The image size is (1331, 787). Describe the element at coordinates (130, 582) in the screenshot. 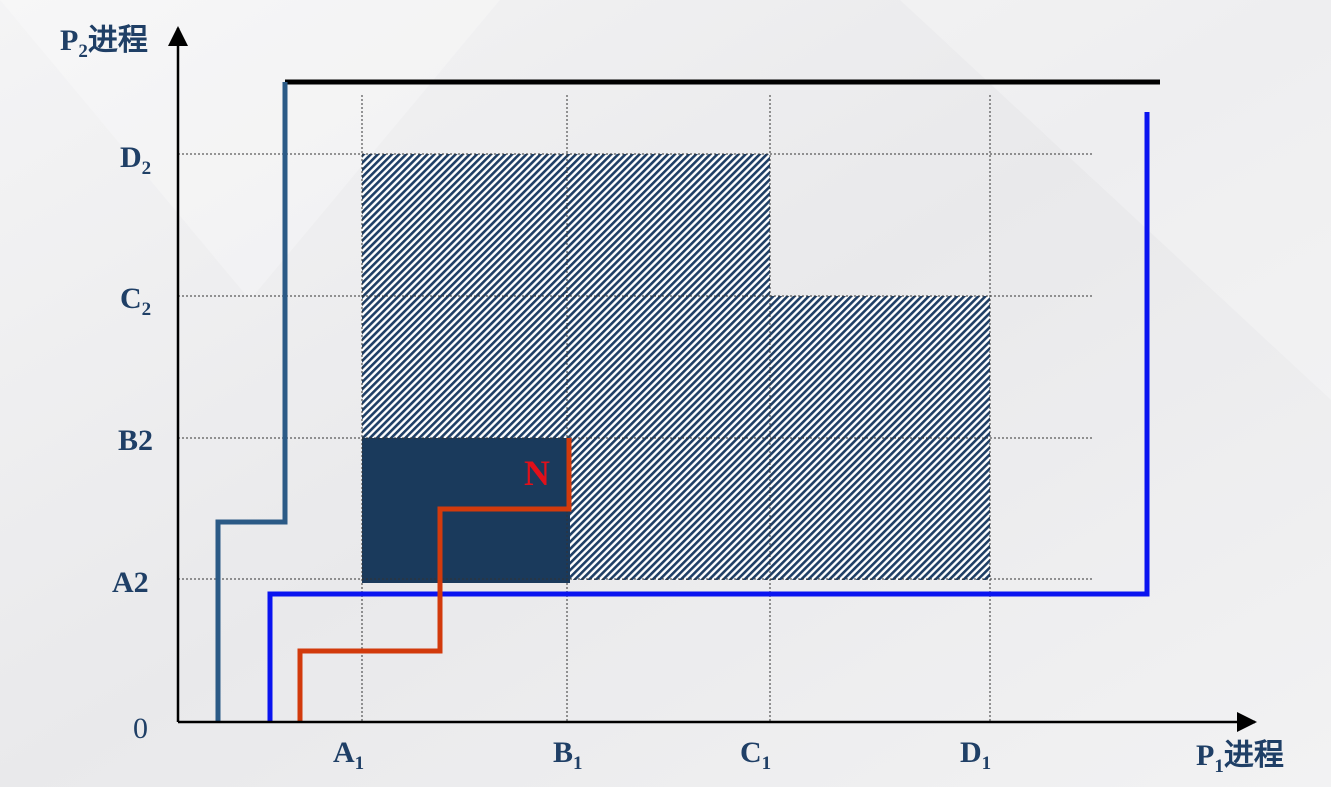

I see `y-tick-label: A2` at that location.